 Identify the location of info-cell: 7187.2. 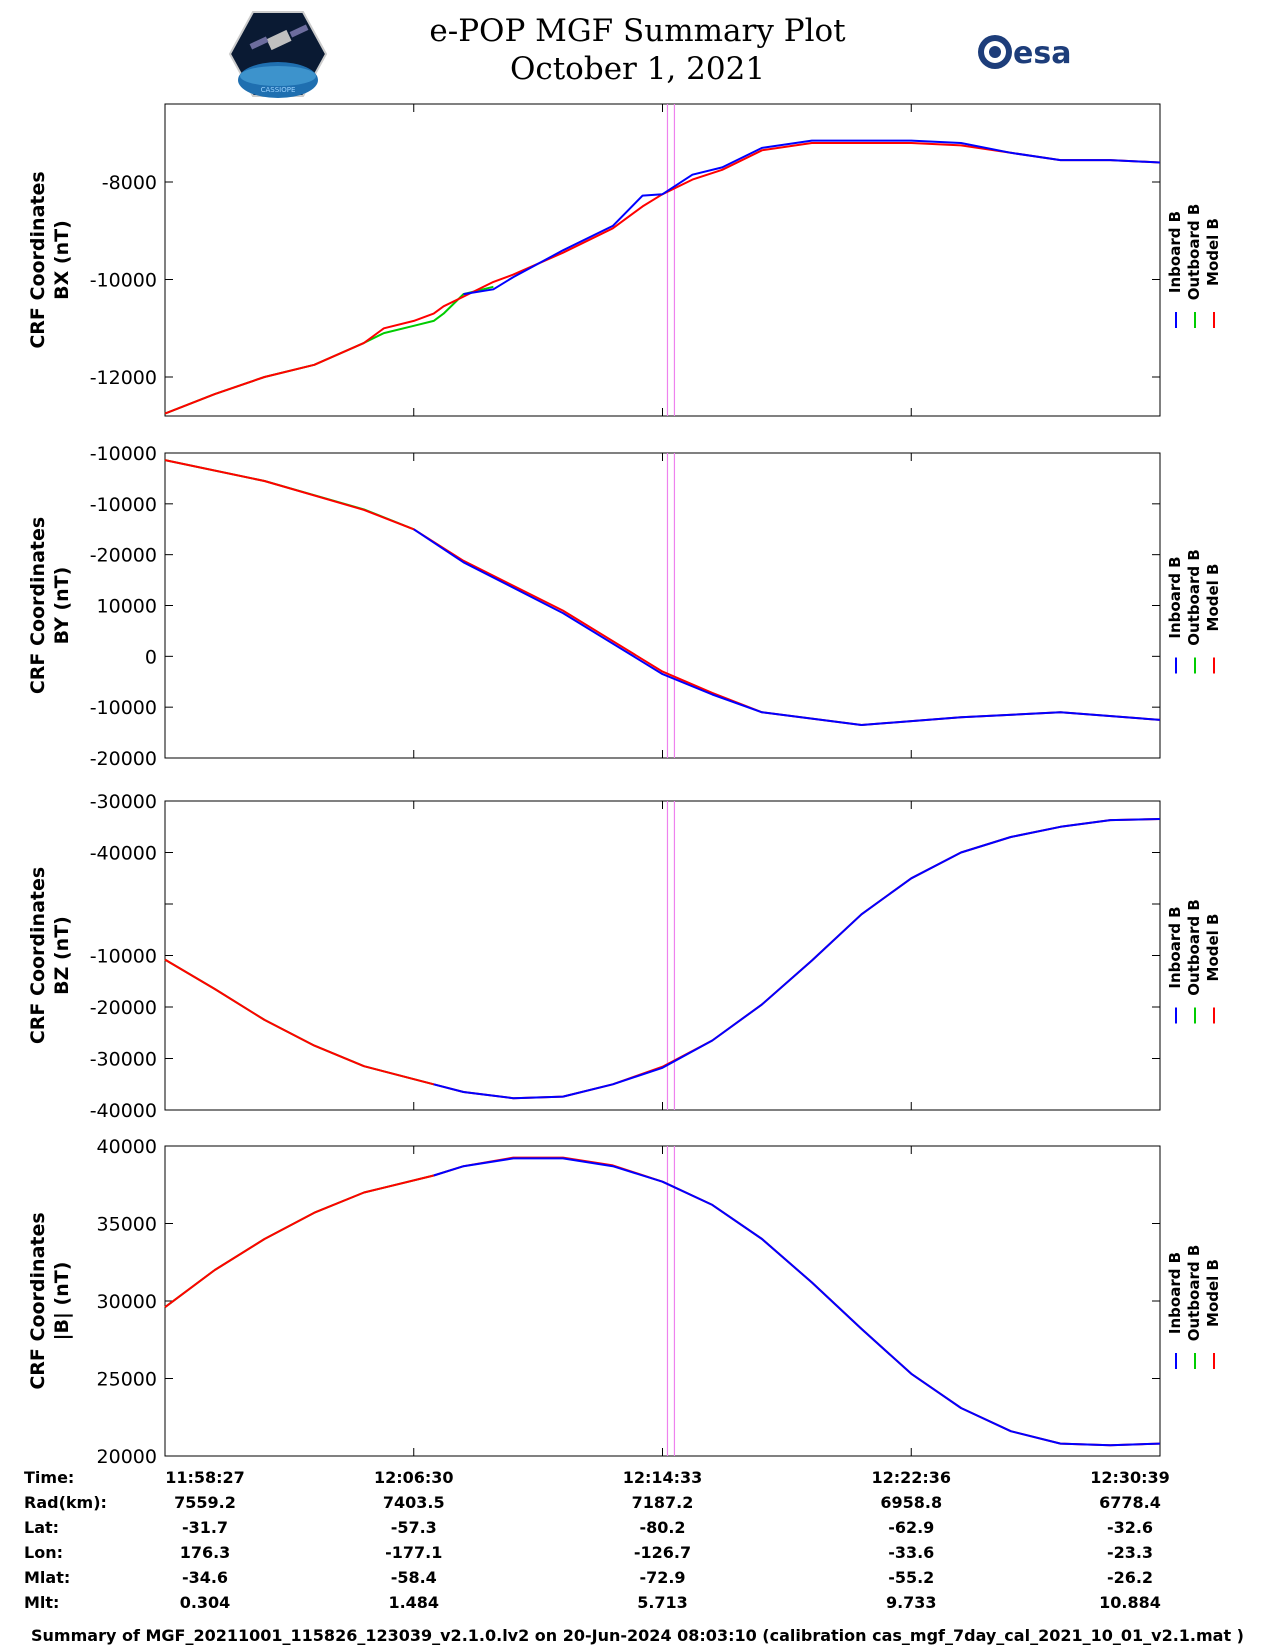
(662, 1502).